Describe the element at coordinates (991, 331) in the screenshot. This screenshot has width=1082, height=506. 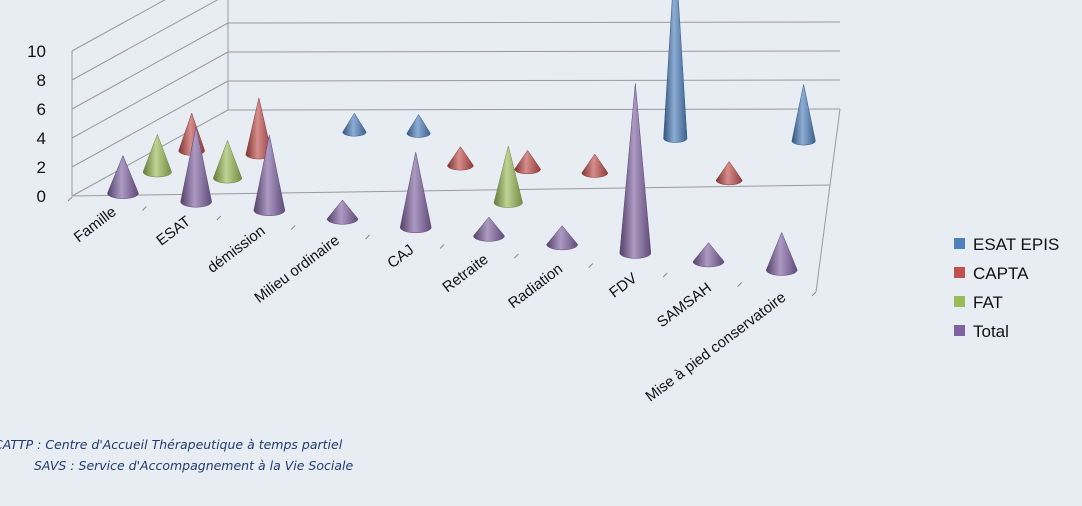
I see `legend-label: Total` at that location.